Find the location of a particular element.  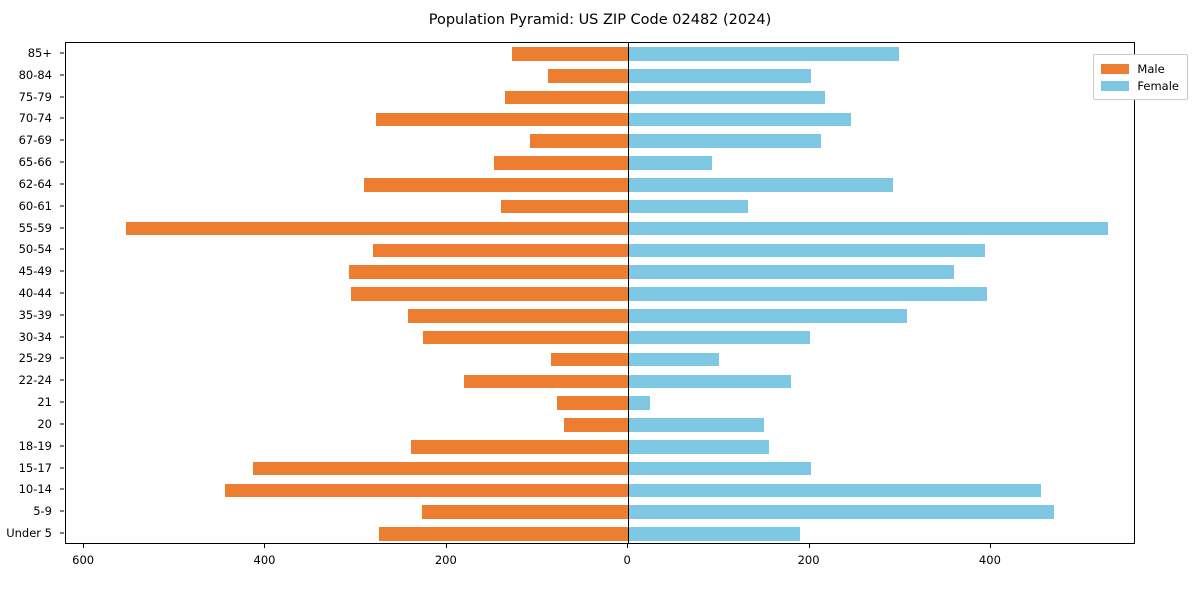

x-tick-label: 0 is located at coordinates (627, 560).